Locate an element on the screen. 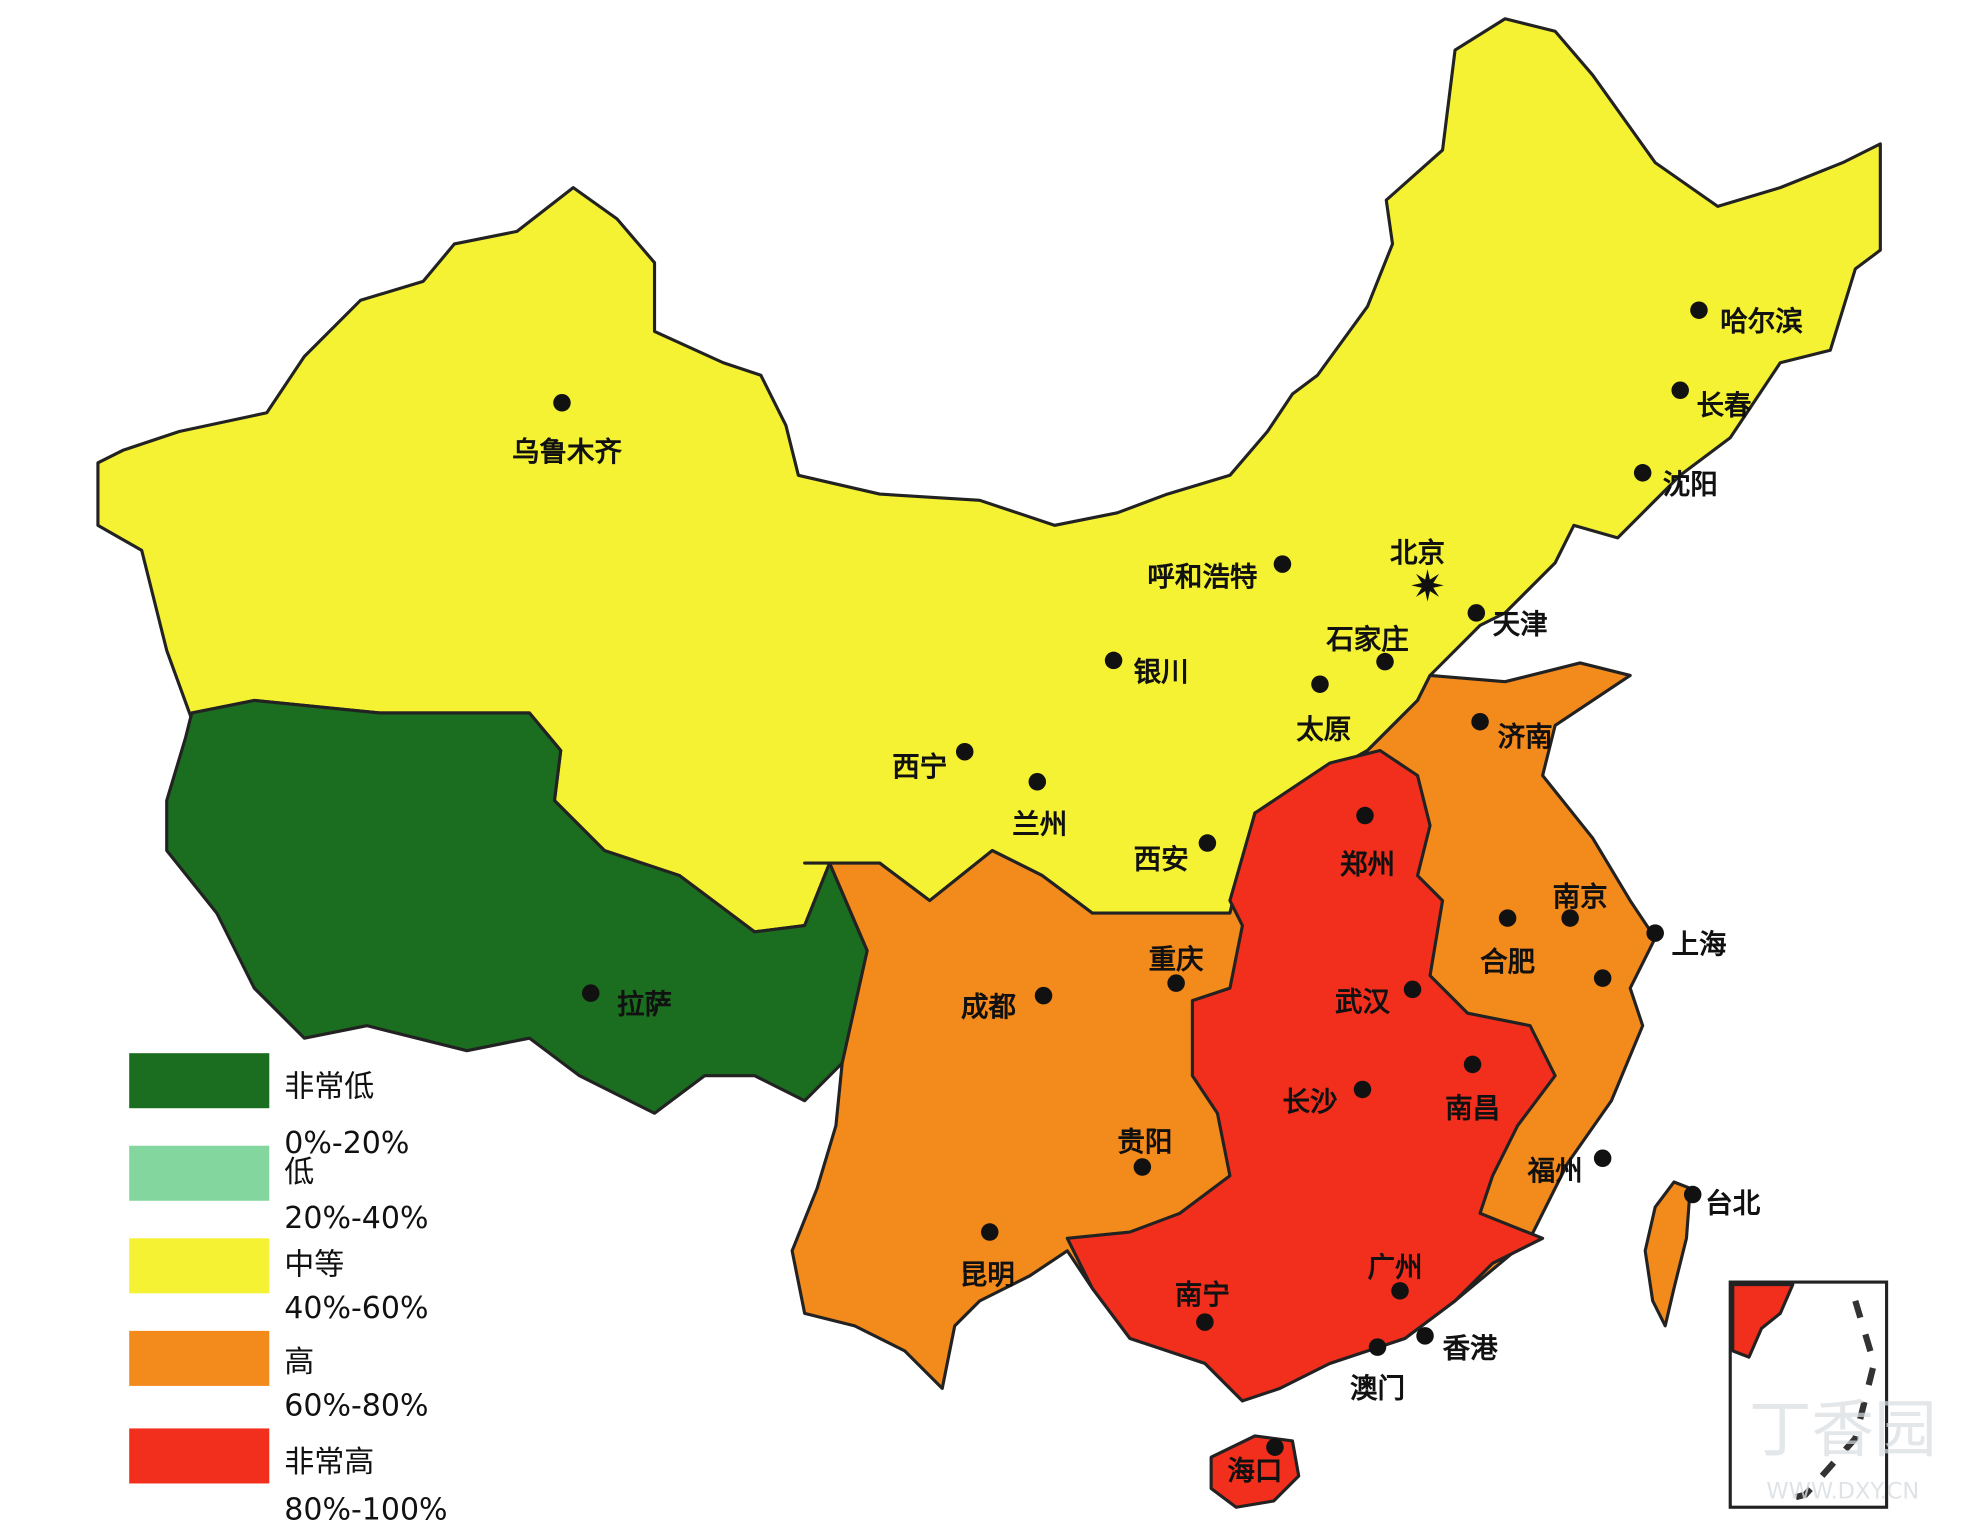 The width and height of the screenshot is (1962, 1536). city-label: 南京 is located at coordinates (1580, 897).